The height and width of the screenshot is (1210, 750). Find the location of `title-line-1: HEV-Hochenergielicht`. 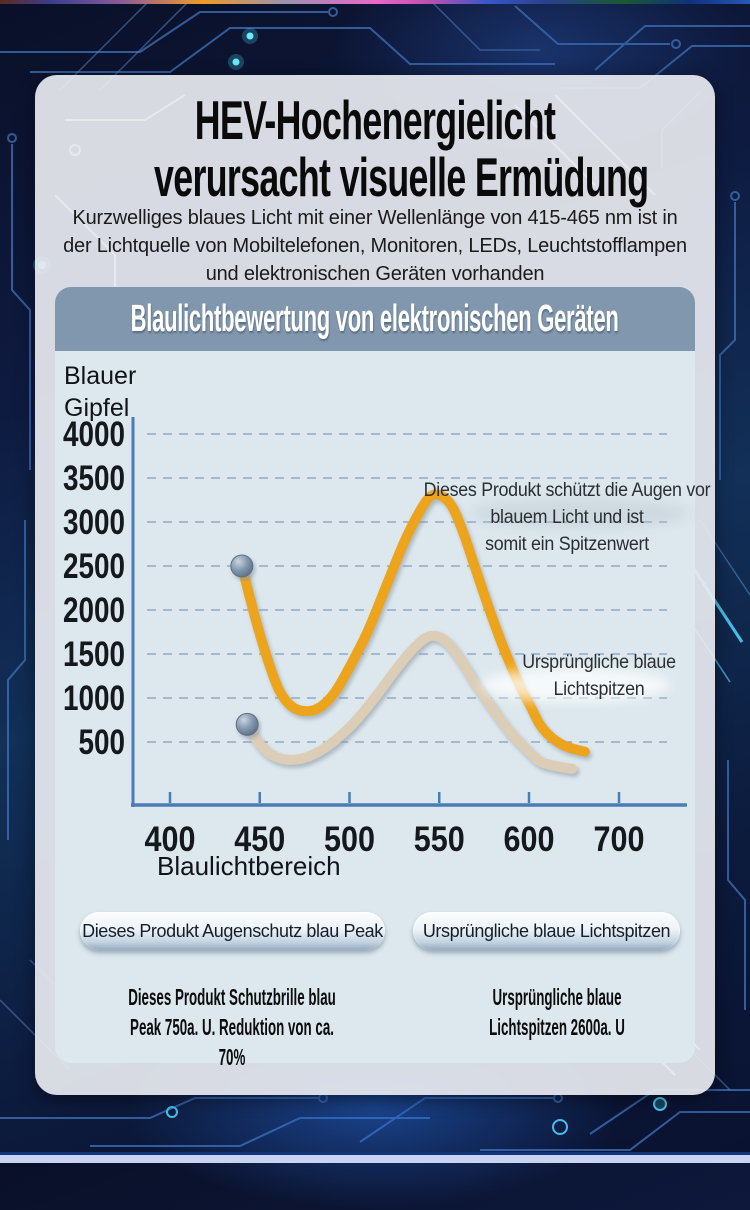

title-line-1: HEV-Hochenergielicht is located at coordinates (375, 120).